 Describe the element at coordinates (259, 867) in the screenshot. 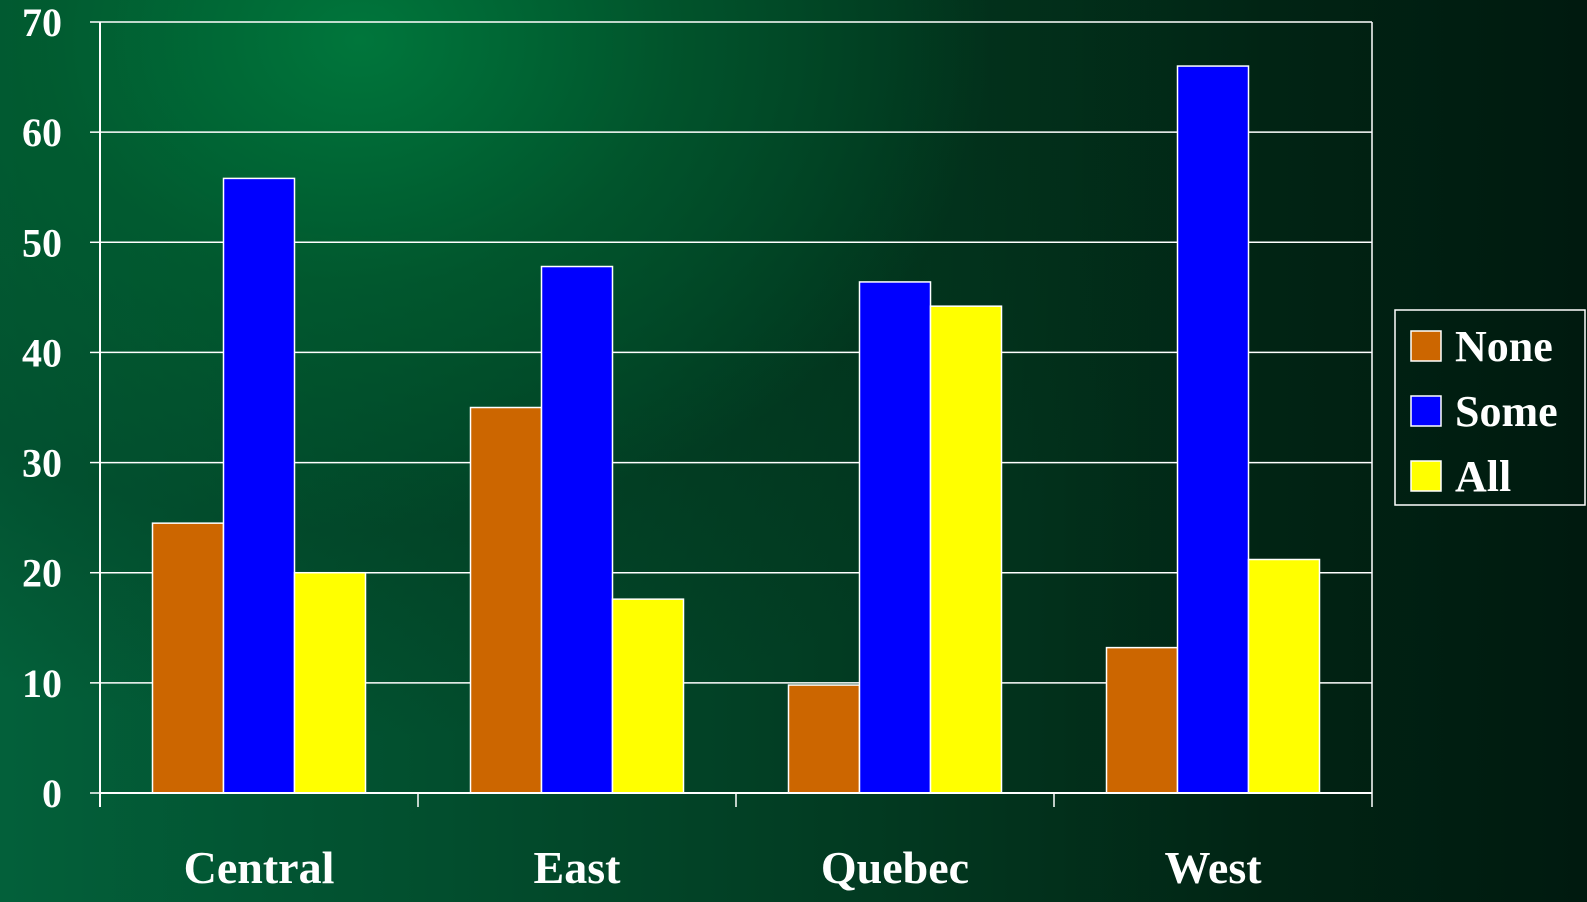

I see `category-label: Central` at that location.